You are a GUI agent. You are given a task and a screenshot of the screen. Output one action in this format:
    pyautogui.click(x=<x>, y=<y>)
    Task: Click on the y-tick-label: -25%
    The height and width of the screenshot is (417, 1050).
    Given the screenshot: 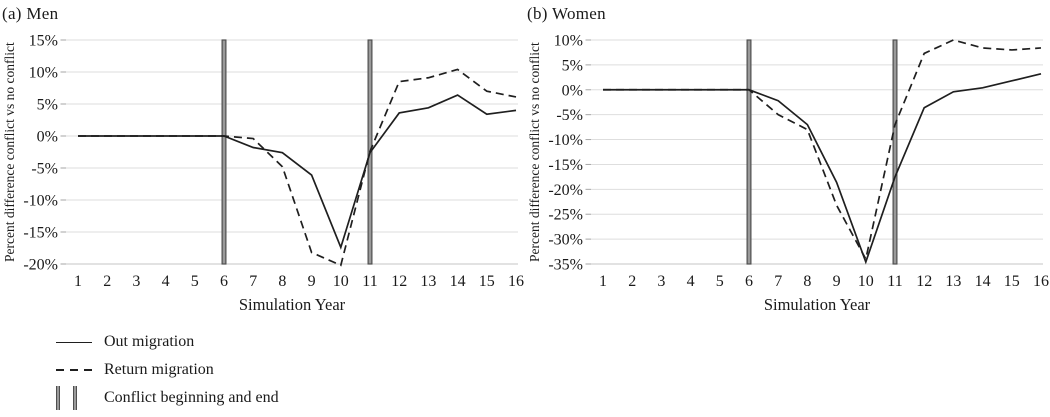 What is the action you would take?
    pyautogui.click(x=565, y=215)
    